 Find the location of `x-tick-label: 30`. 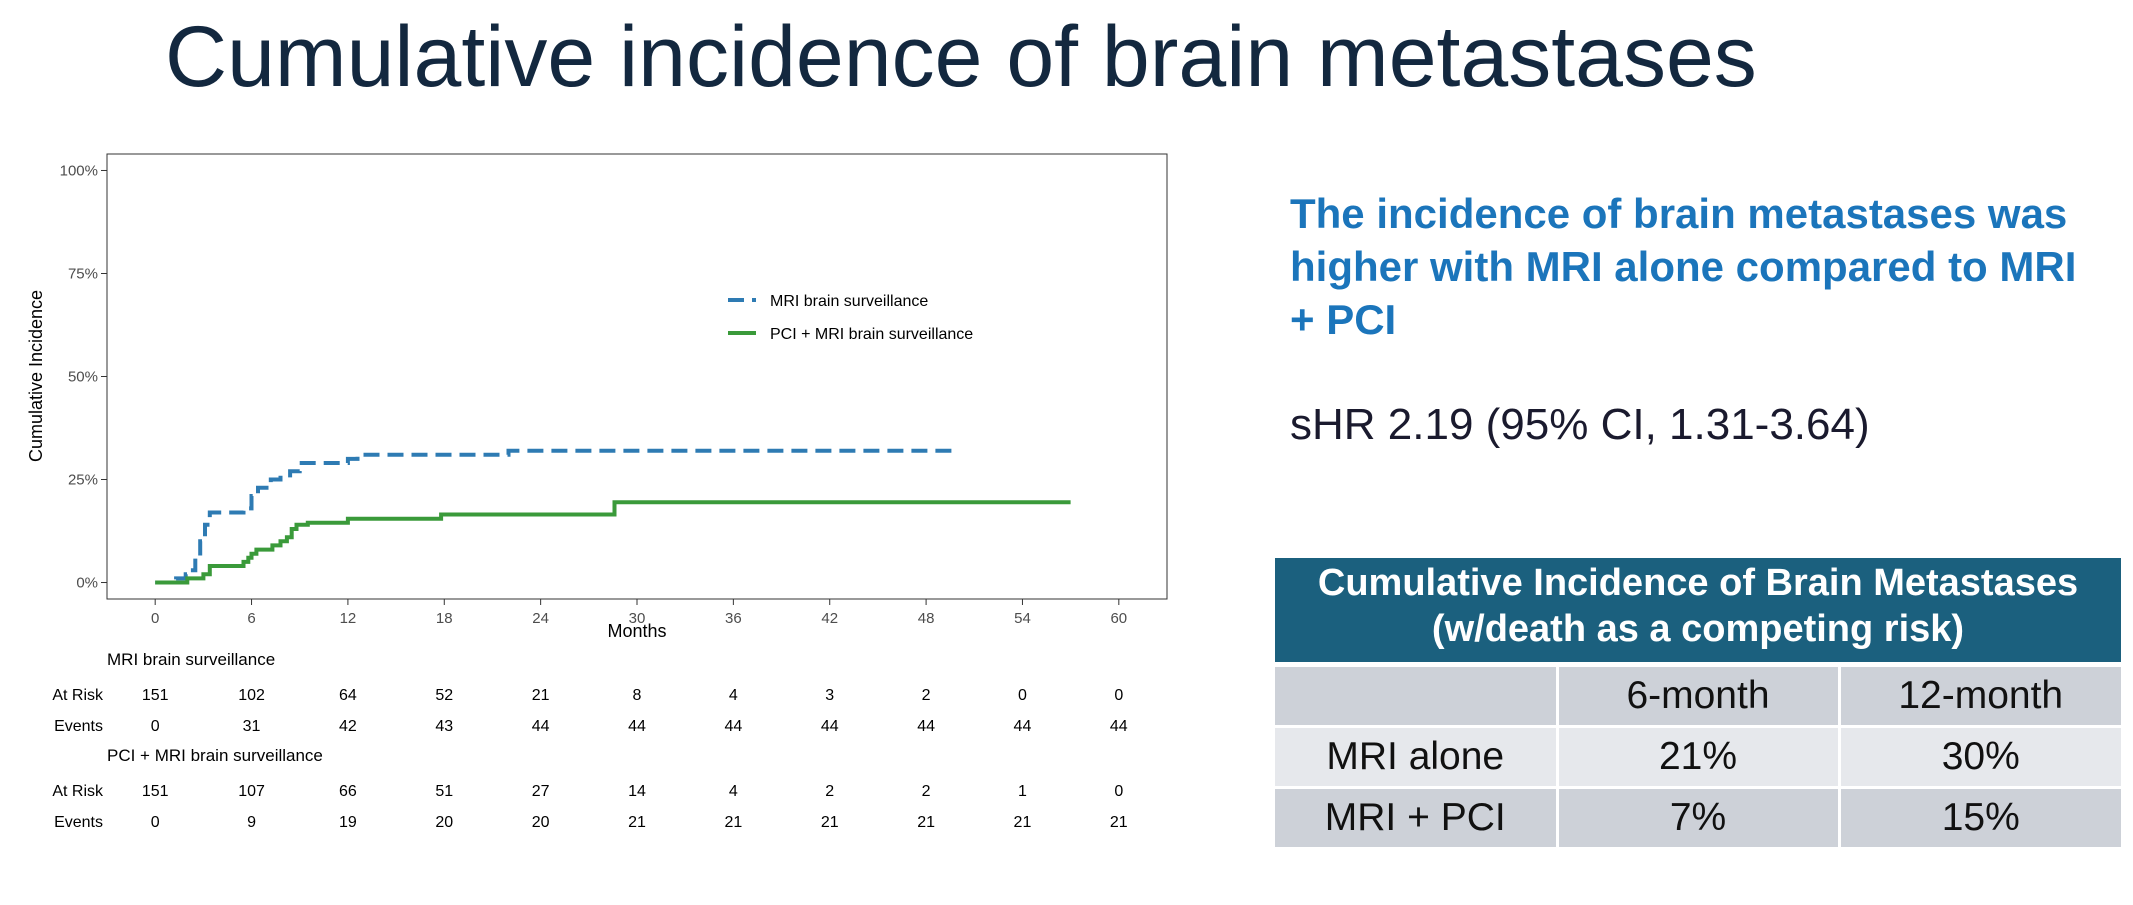

x-tick-label: 30 is located at coordinates (637, 618).